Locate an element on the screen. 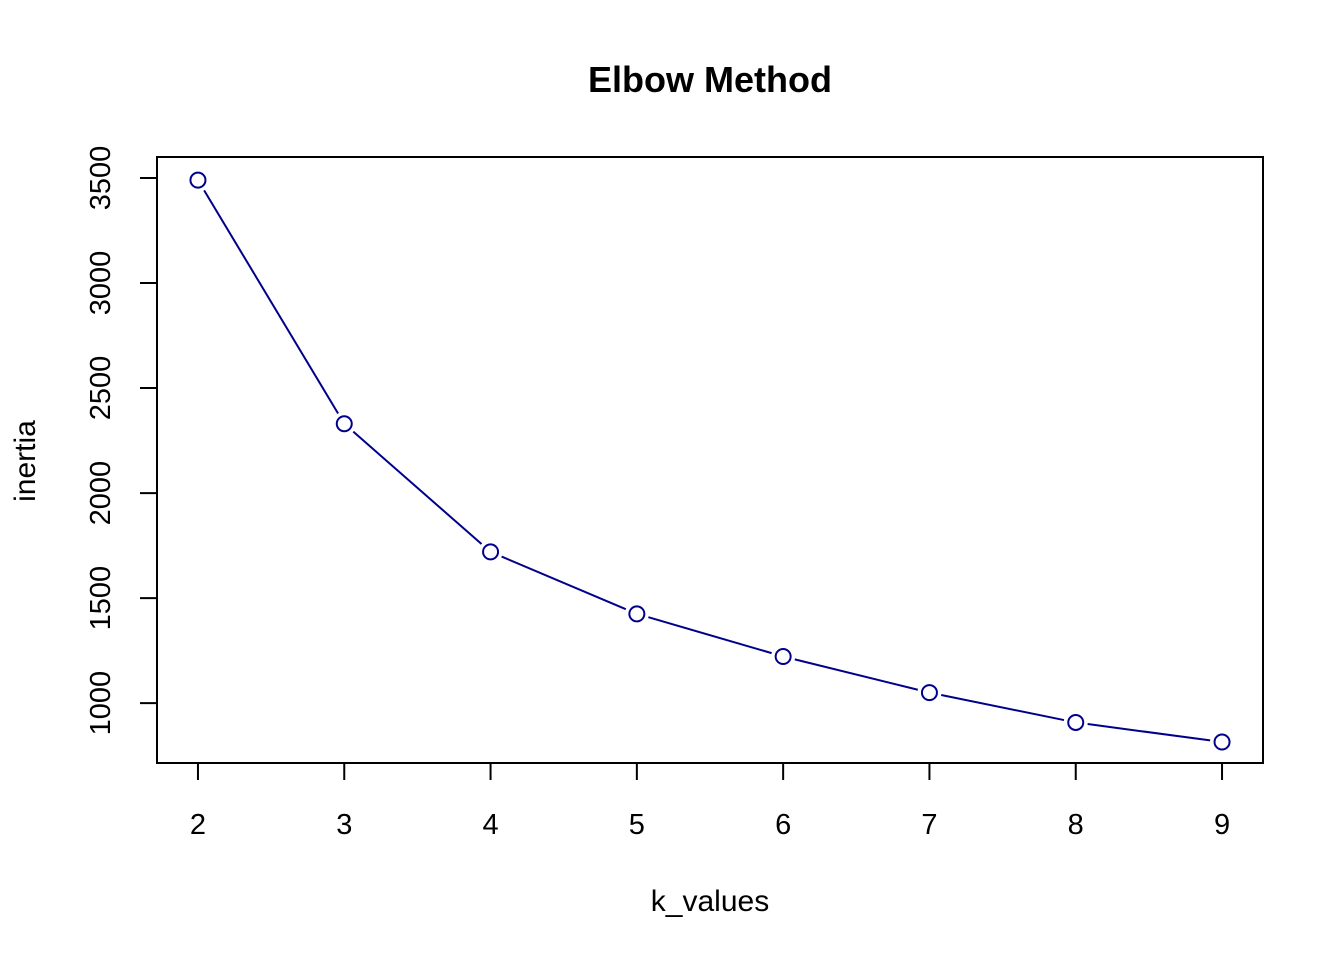  x-tick-label: 8 is located at coordinates (1076, 825).